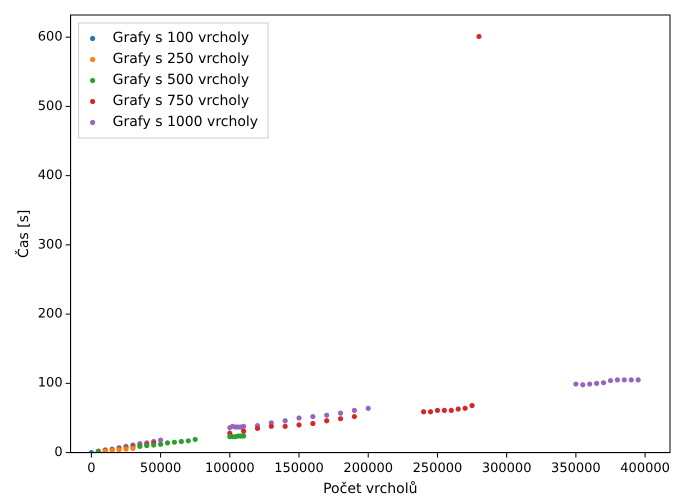 Image resolution: width=680 pixels, height=502 pixels. Describe the element at coordinates (507, 468) in the screenshot. I see `x-tick-label: 300000` at that location.